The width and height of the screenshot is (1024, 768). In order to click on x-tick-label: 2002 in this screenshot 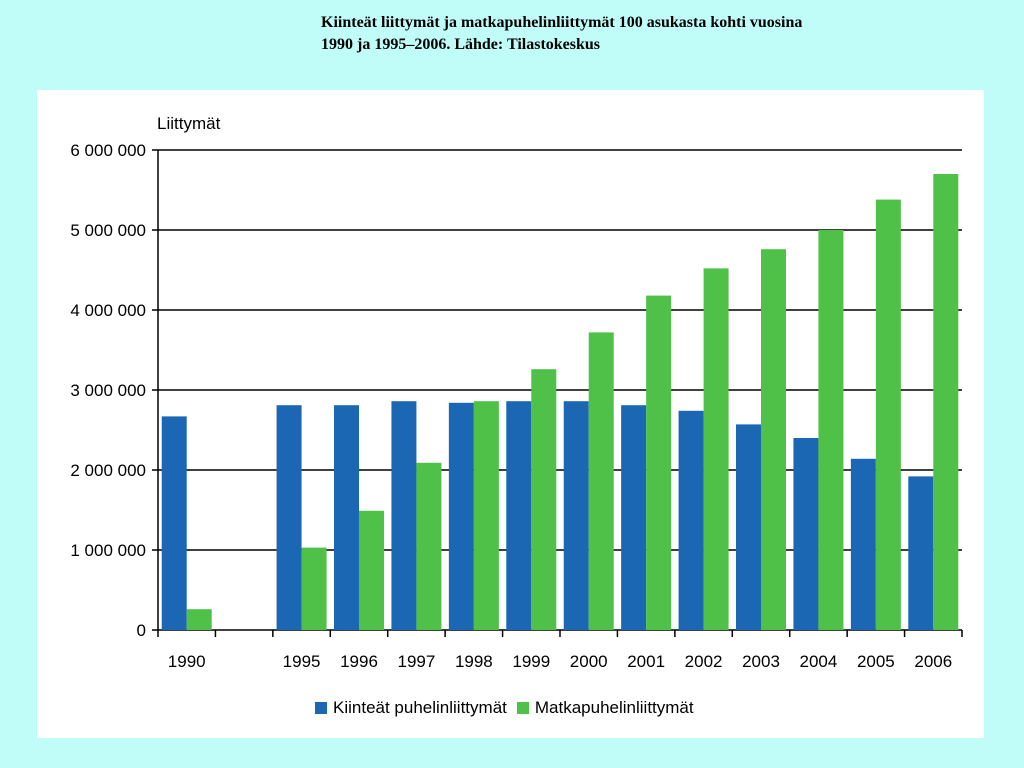, I will do `click(704, 661)`.